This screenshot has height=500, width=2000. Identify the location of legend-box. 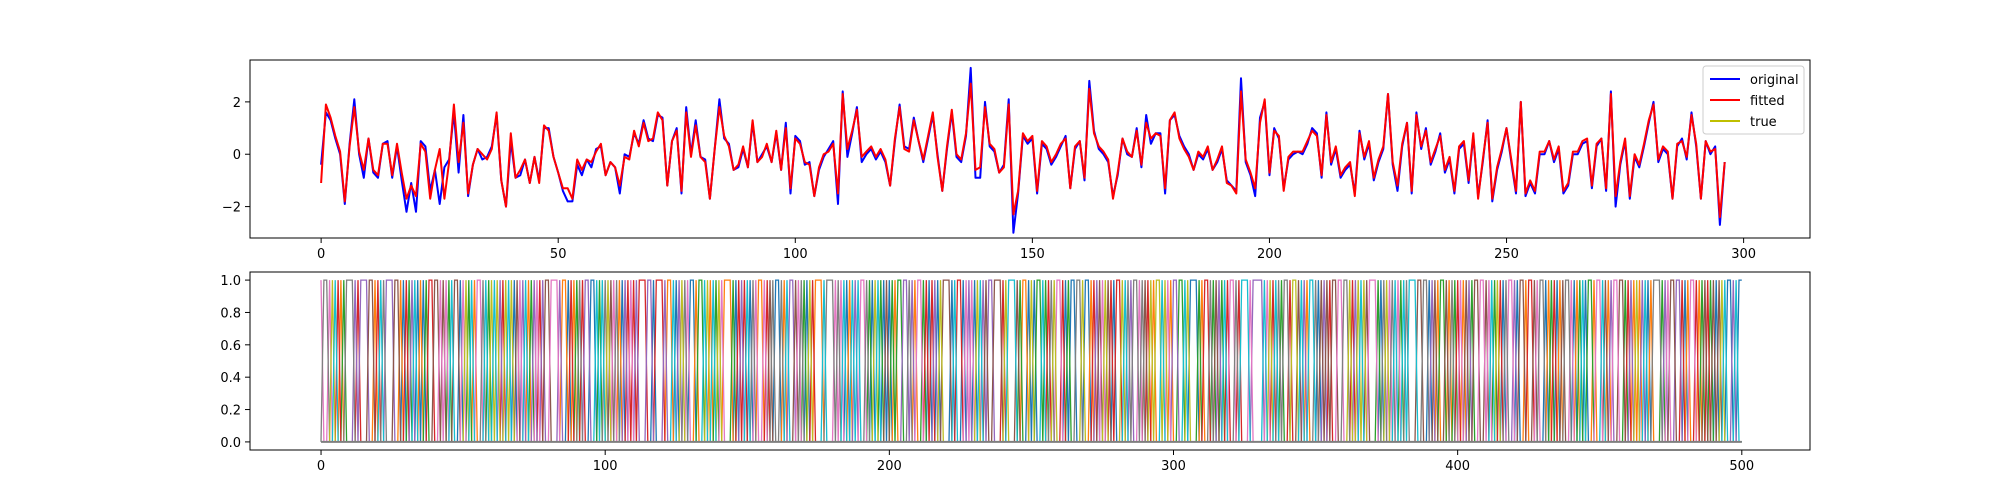
(1753, 100).